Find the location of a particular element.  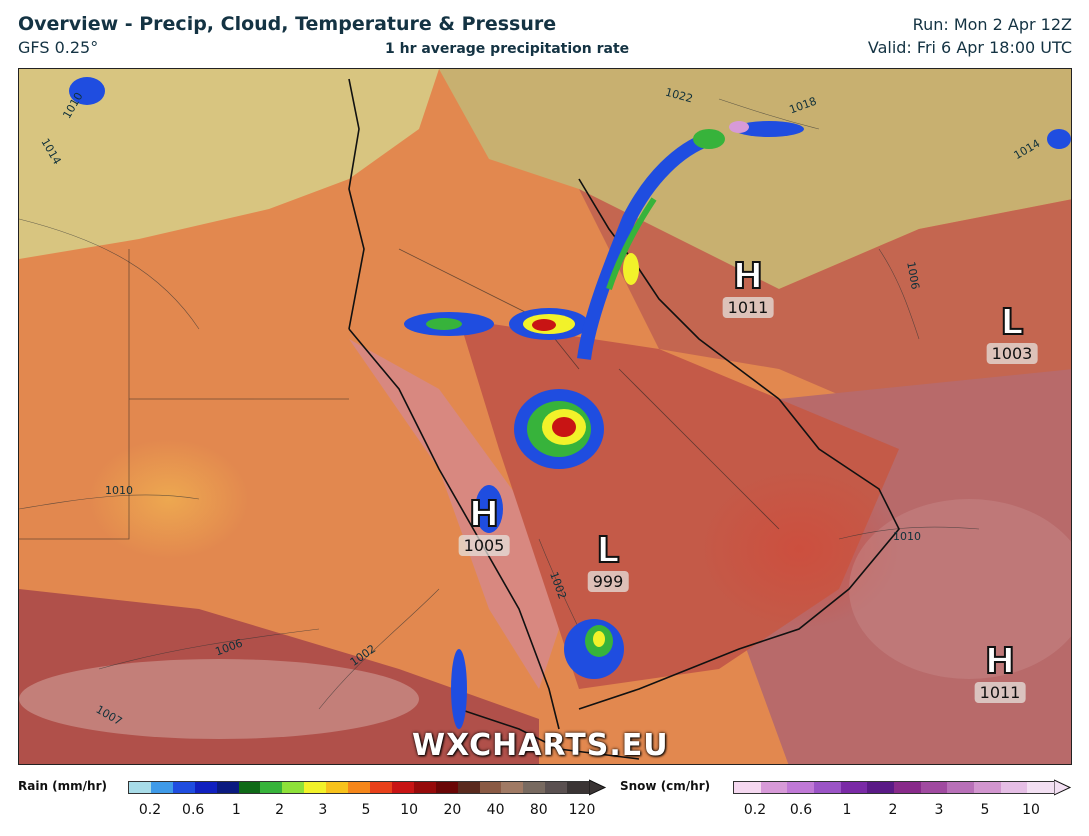

scale-tick-label: 120 is located at coordinates (582, 810).